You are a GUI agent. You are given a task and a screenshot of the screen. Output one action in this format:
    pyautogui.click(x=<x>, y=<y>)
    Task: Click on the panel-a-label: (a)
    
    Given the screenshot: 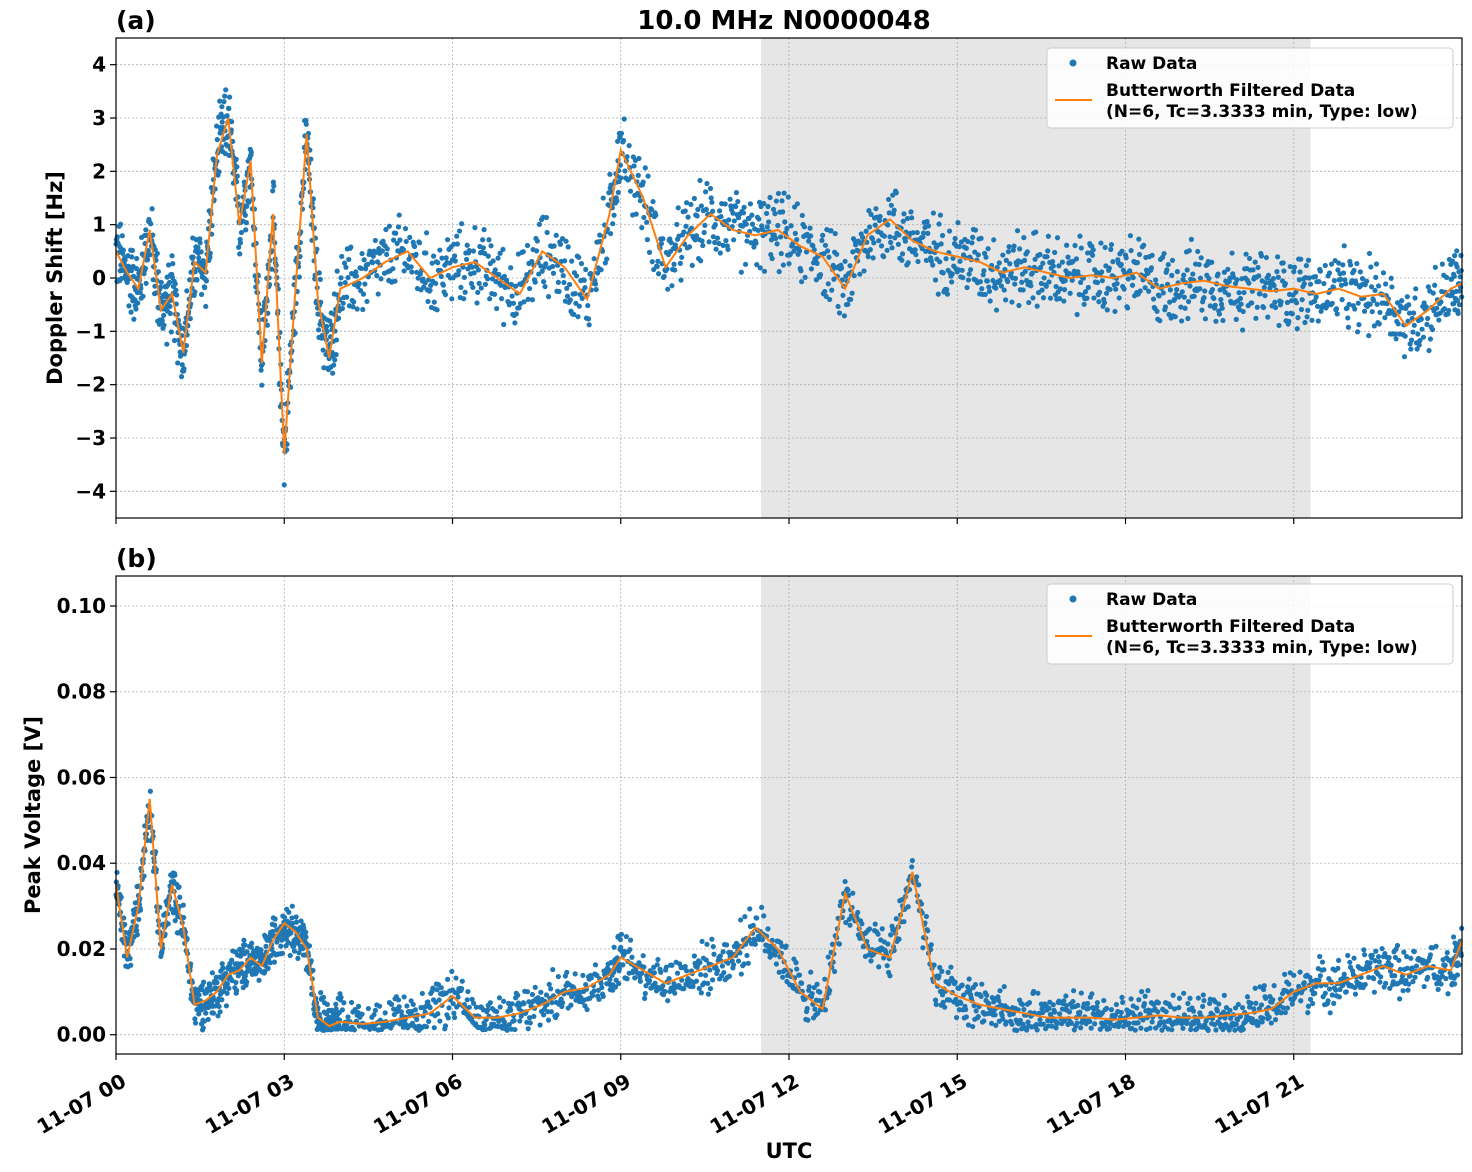 What is the action you would take?
    pyautogui.click(x=136, y=20)
    